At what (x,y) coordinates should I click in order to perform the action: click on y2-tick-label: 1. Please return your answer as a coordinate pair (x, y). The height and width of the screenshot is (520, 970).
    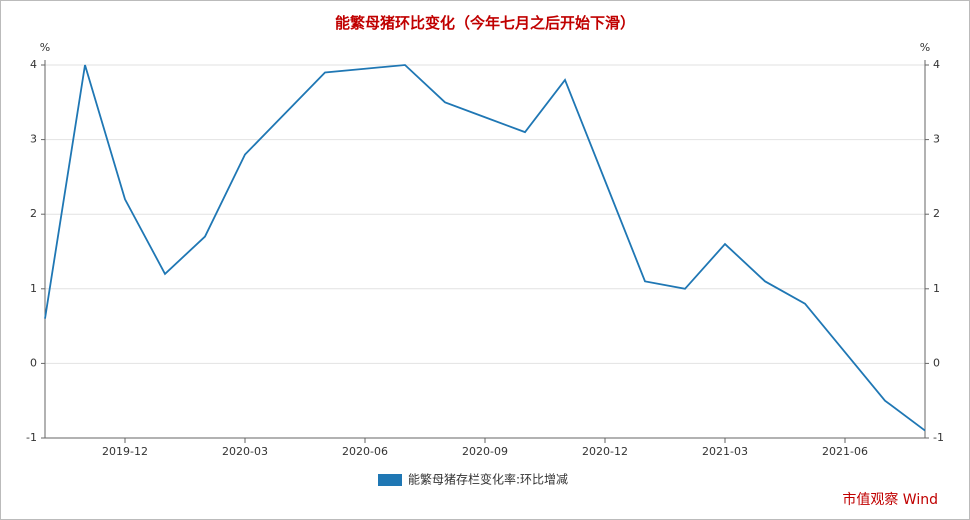
    Looking at the image, I should click on (936, 288).